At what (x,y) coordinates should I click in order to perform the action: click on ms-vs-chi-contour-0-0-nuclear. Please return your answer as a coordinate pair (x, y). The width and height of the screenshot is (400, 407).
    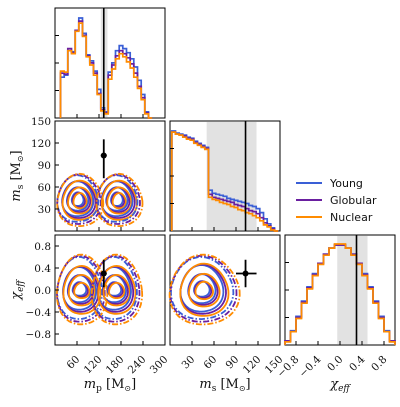
    Looking at the image, I should click on (204, 290).